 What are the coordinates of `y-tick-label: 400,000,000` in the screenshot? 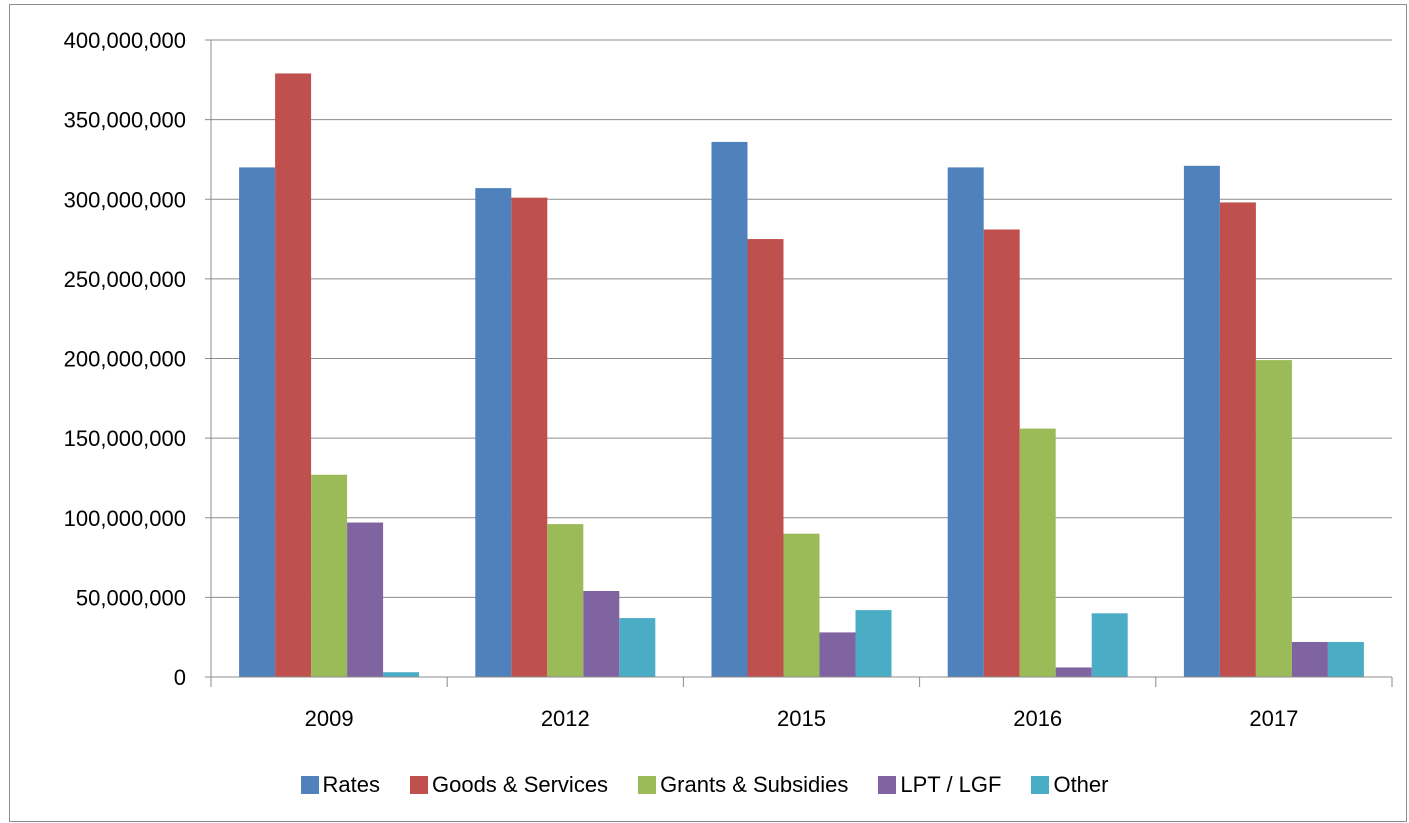 It's located at (125, 40).